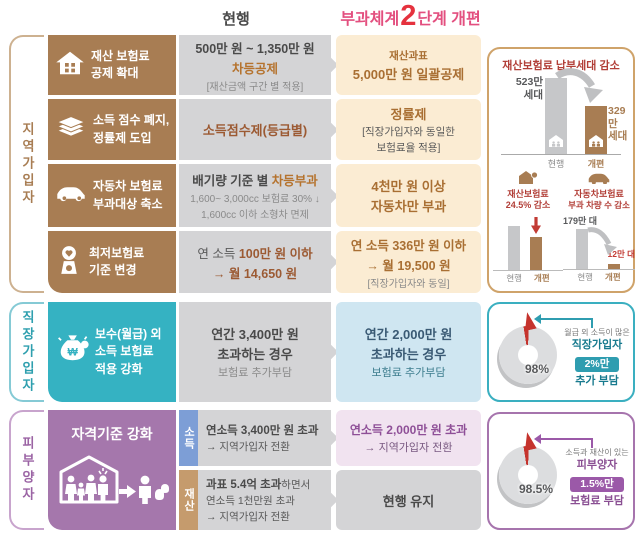 The width and height of the screenshot is (640, 535). I want to click on reform-header-number: 2, so click(408, 16).